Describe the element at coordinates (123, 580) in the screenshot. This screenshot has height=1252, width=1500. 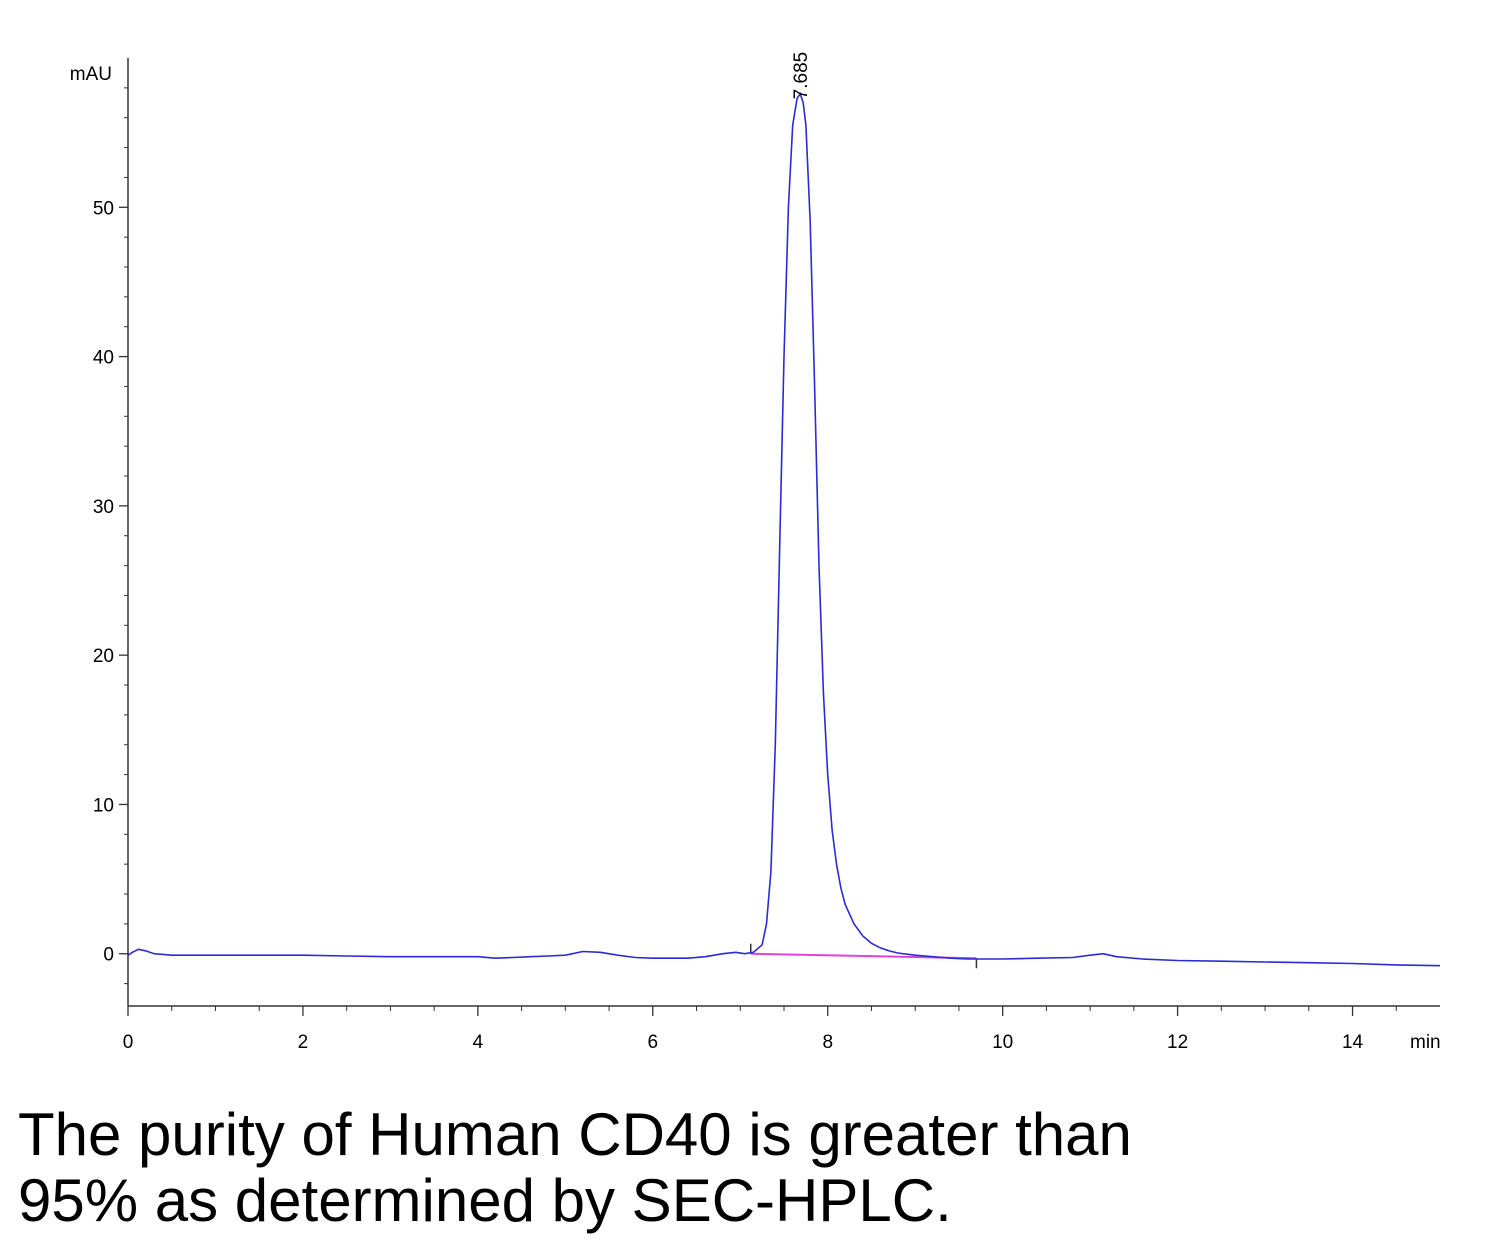
I see `y-axis-major-ticks` at that location.